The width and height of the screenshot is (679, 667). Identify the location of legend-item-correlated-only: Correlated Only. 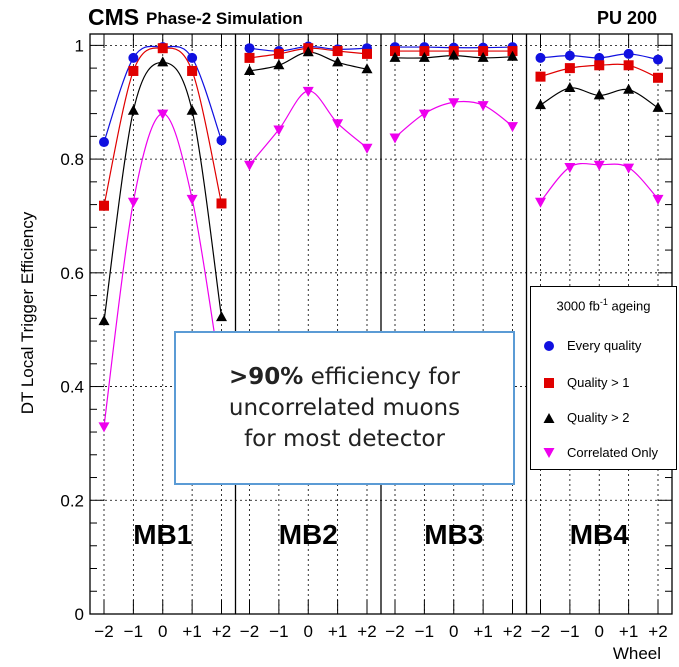
(604, 452).